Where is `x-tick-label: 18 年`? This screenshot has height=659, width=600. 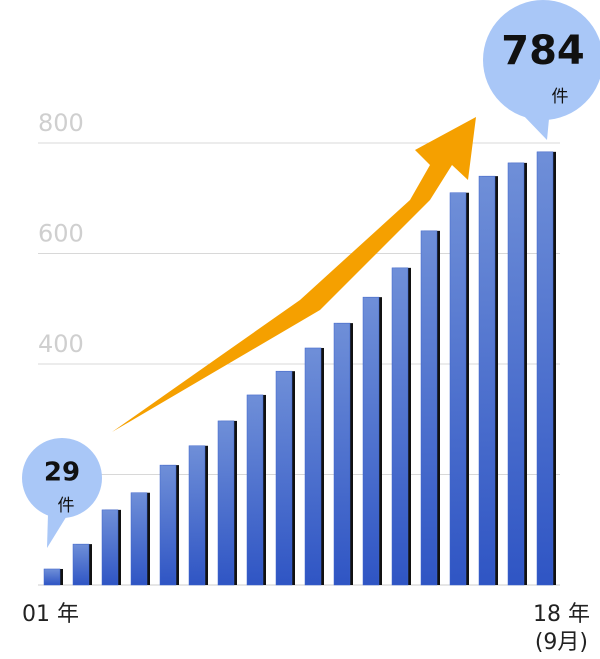 x-tick-label: 18 年 is located at coordinates (561, 614).